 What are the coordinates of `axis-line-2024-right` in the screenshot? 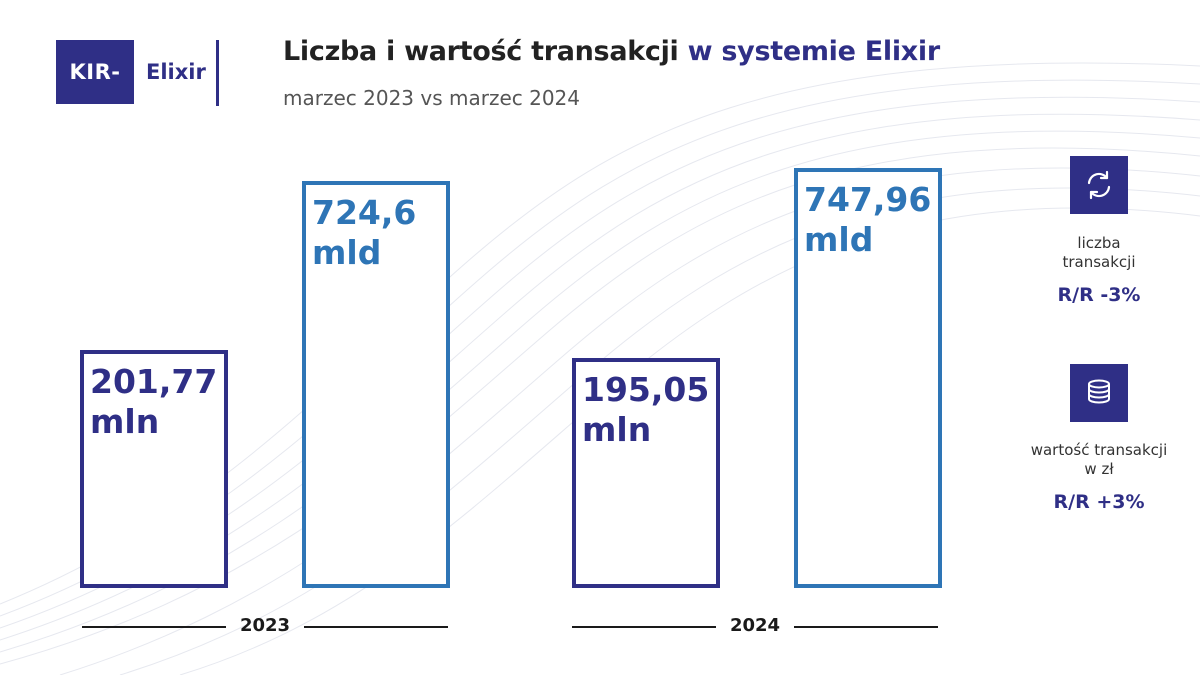 It's located at (866, 627).